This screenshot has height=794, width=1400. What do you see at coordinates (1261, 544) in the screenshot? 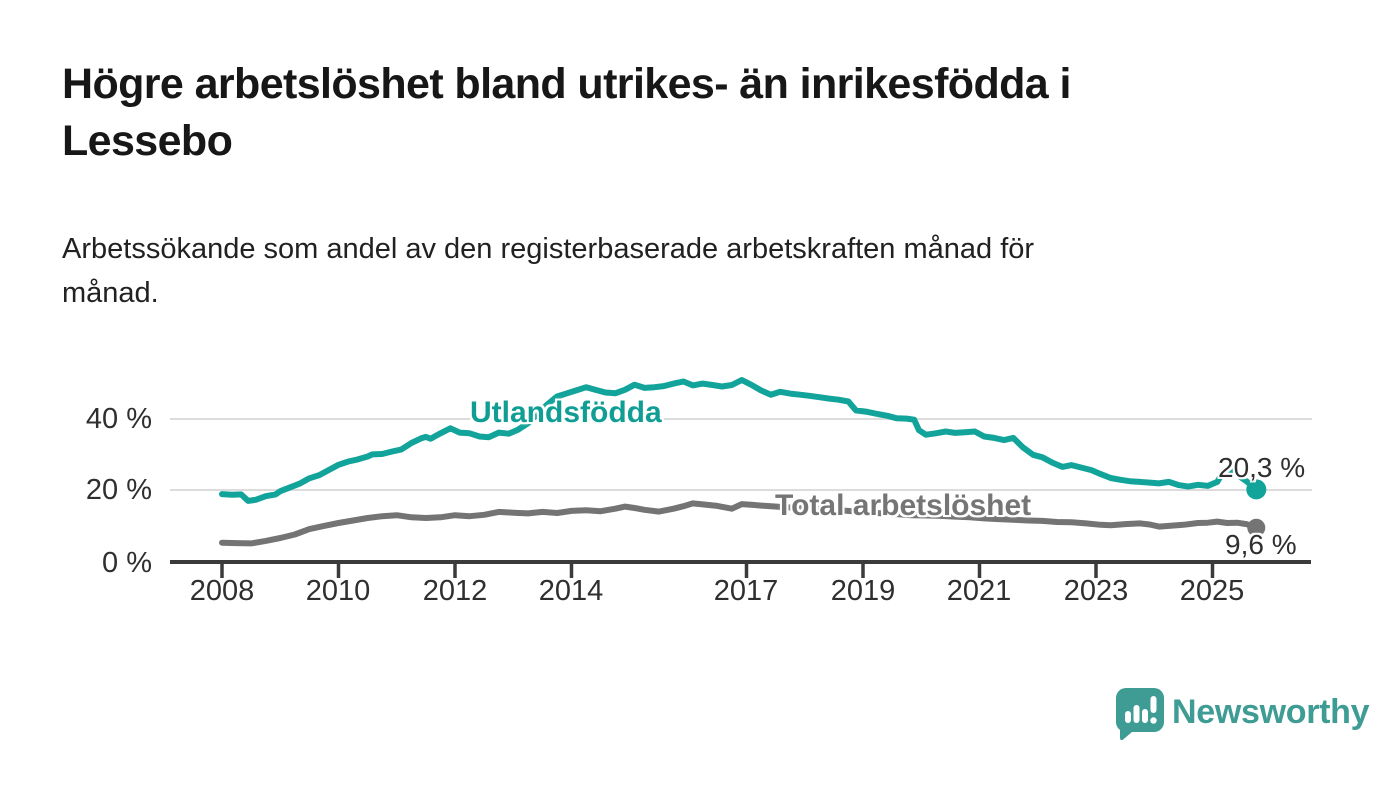
I see `end-value-label-1: 9,6 %` at bounding box center [1261, 544].